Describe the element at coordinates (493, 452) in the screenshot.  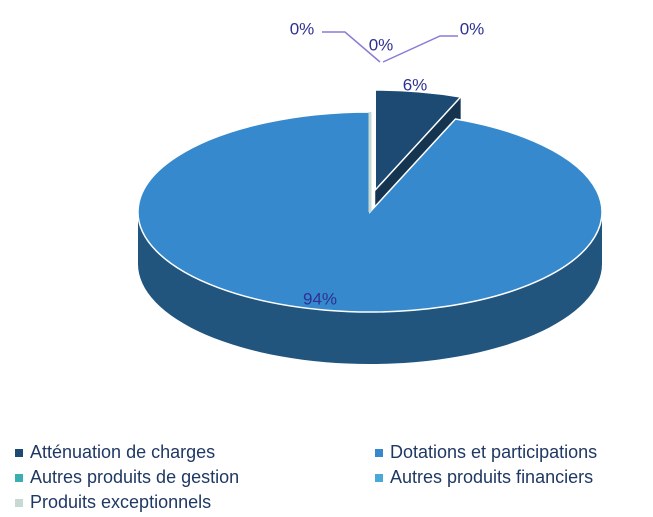
I see `legend-label: Dotations et participations` at that location.